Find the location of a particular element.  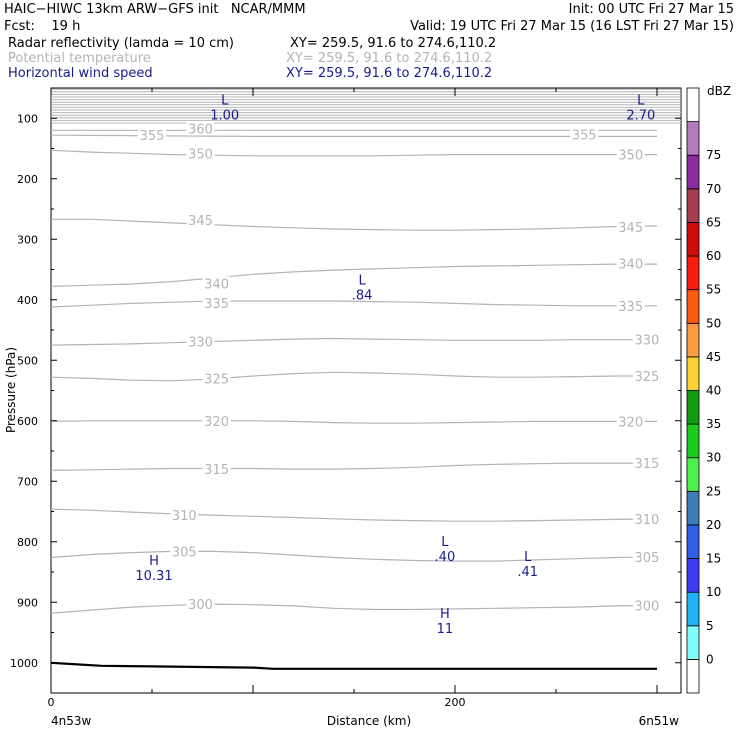

wind-extremum-value: .40 is located at coordinates (445, 557).